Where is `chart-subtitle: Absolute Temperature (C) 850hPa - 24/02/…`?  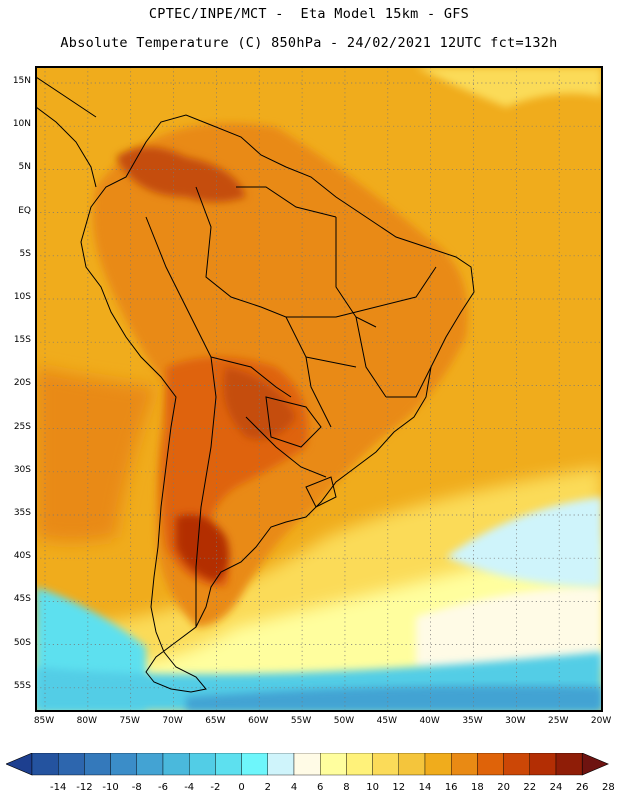 chart-subtitle: Absolute Temperature (C) 850hPa - 24/02/… is located at coordinates (309, 43).